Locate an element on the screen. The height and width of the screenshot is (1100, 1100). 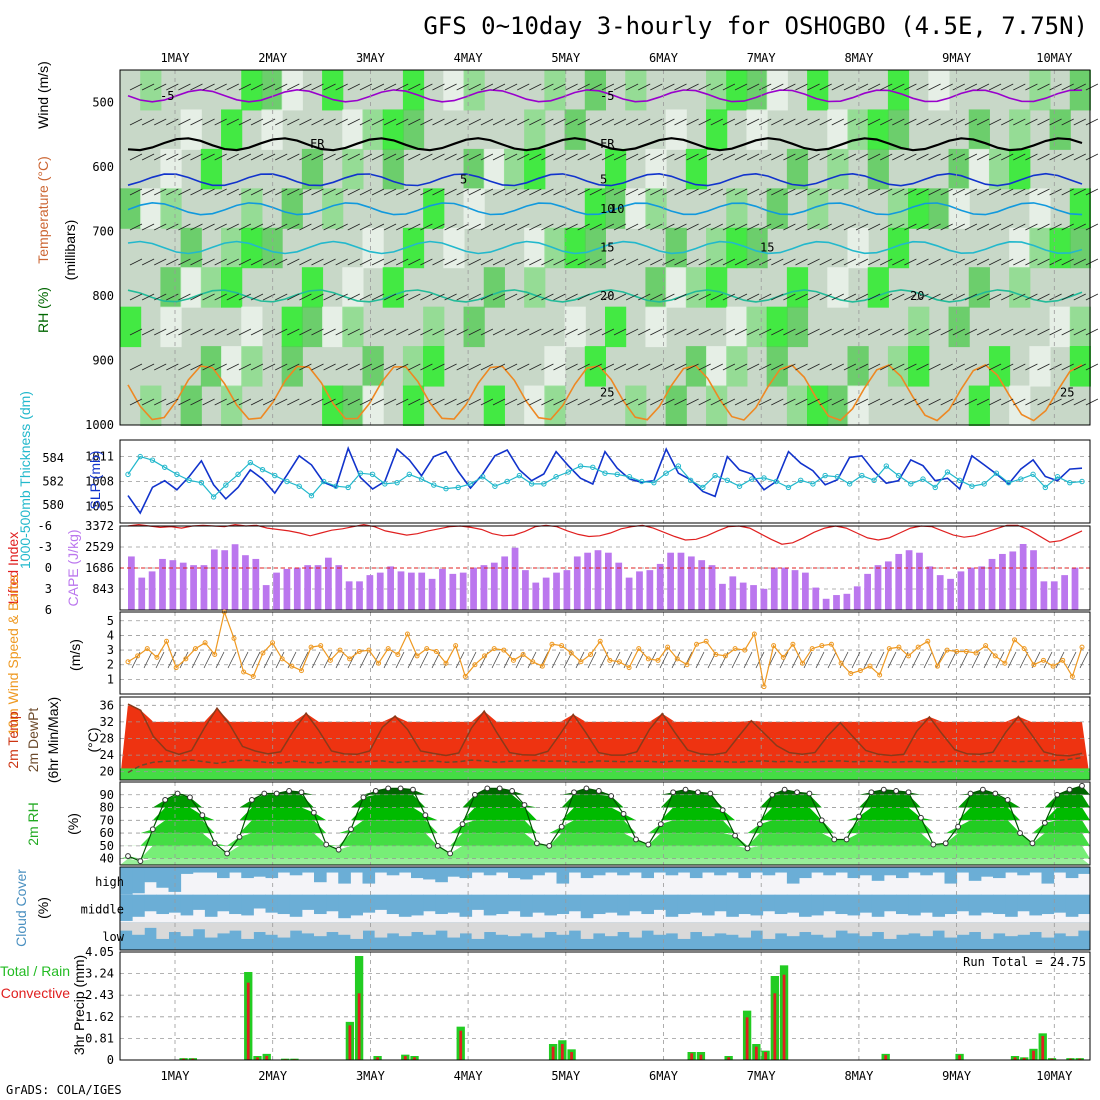
left-tick-label: 580 is located at coordinates (53, 505).